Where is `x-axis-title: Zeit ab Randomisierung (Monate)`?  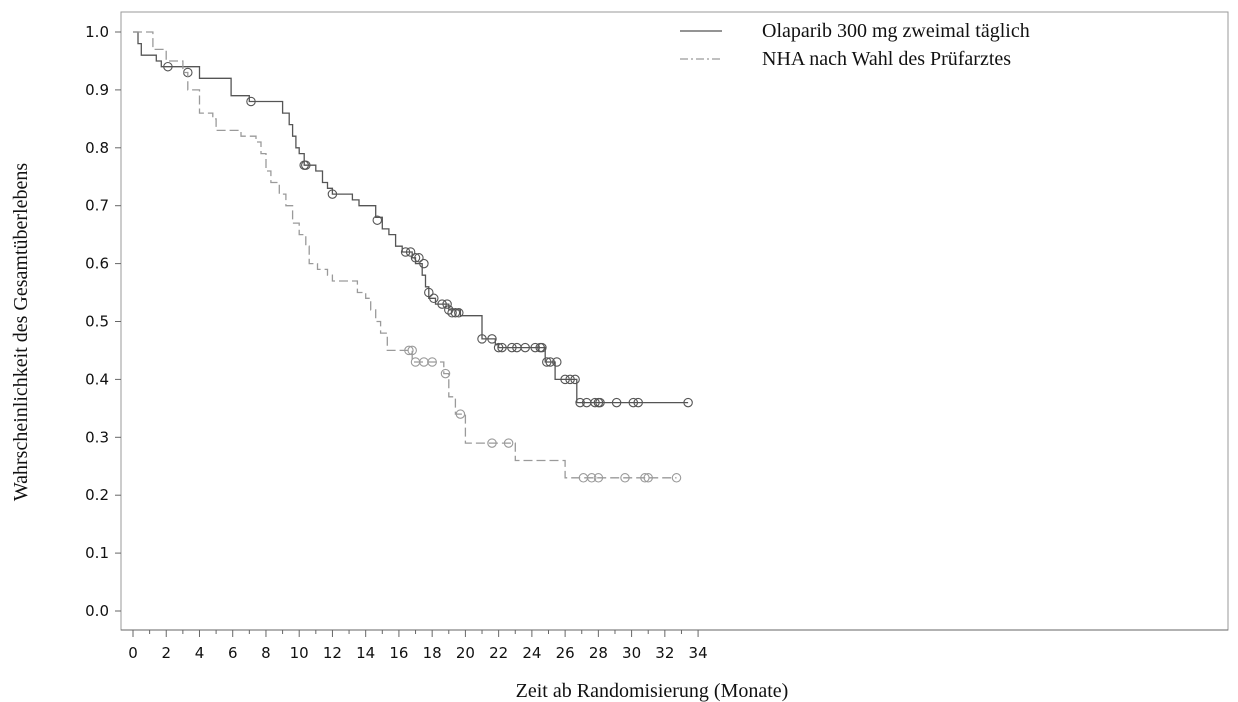
x-axis-title: Zeit ab Randomisierung (Monate) is located at coordinates (652, 691).